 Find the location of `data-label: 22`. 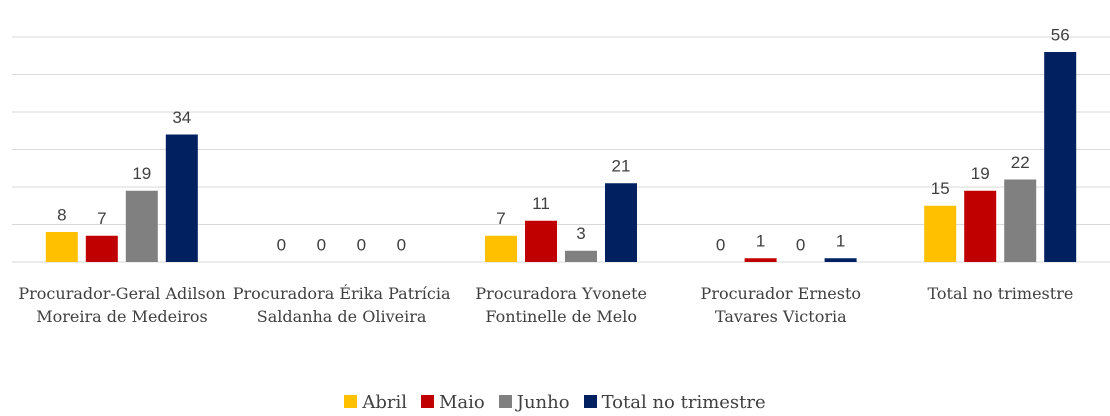

data-label: 22 is located at coordinates (1020, 162).